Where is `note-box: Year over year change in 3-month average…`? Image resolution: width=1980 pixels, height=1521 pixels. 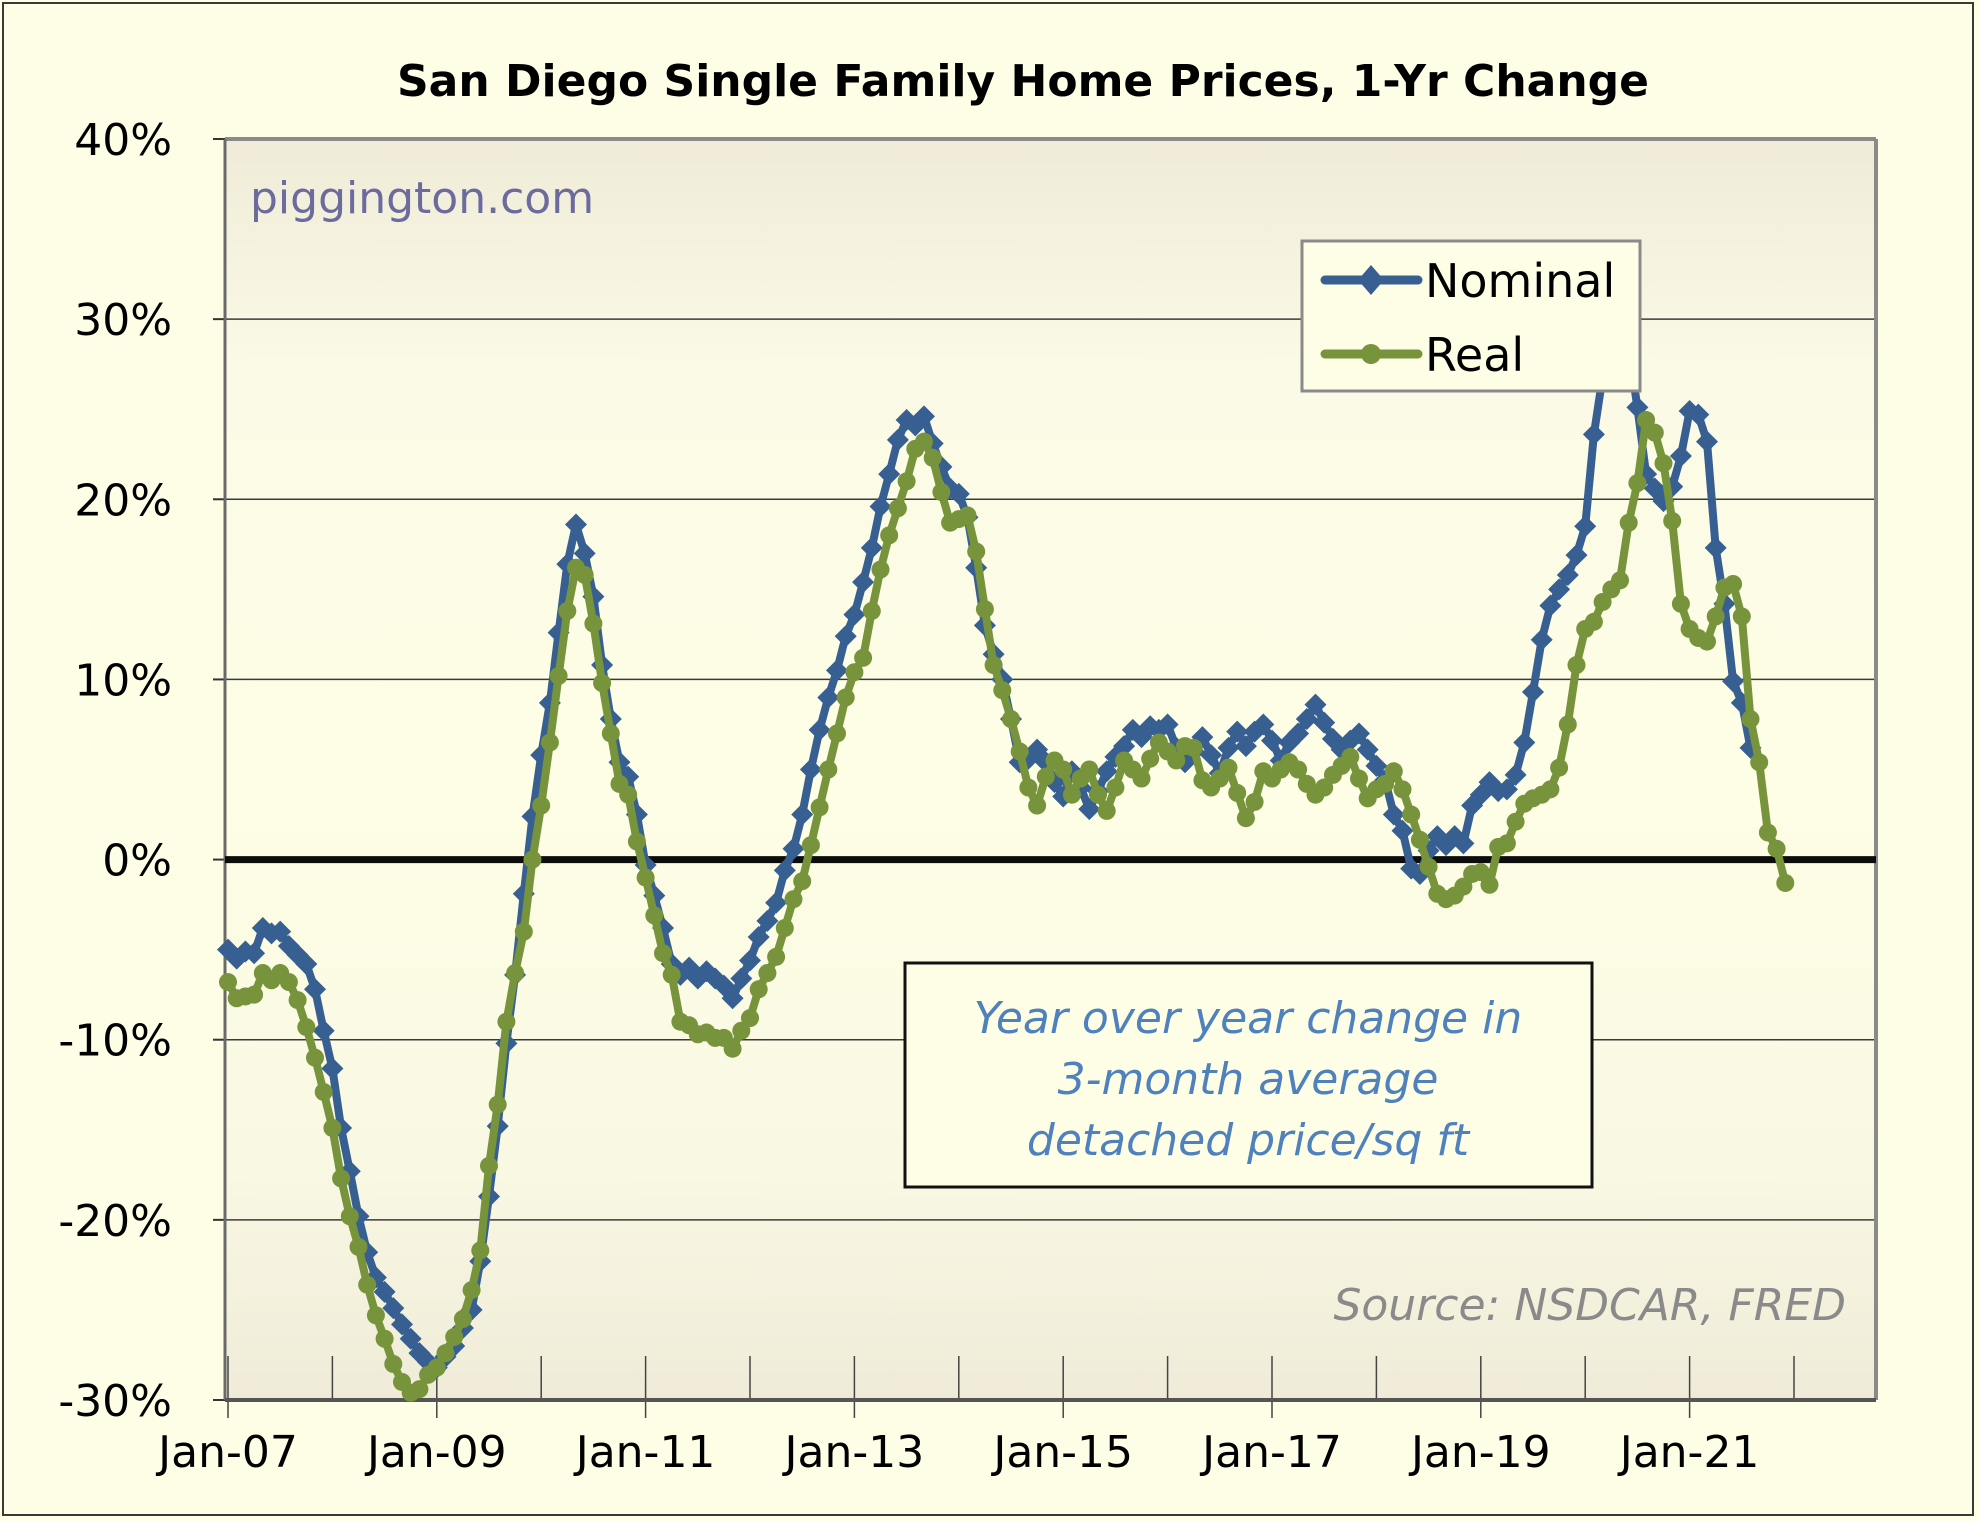 note-box: Year over year change in 3-month average… is located at coordinates (1248, 1075).